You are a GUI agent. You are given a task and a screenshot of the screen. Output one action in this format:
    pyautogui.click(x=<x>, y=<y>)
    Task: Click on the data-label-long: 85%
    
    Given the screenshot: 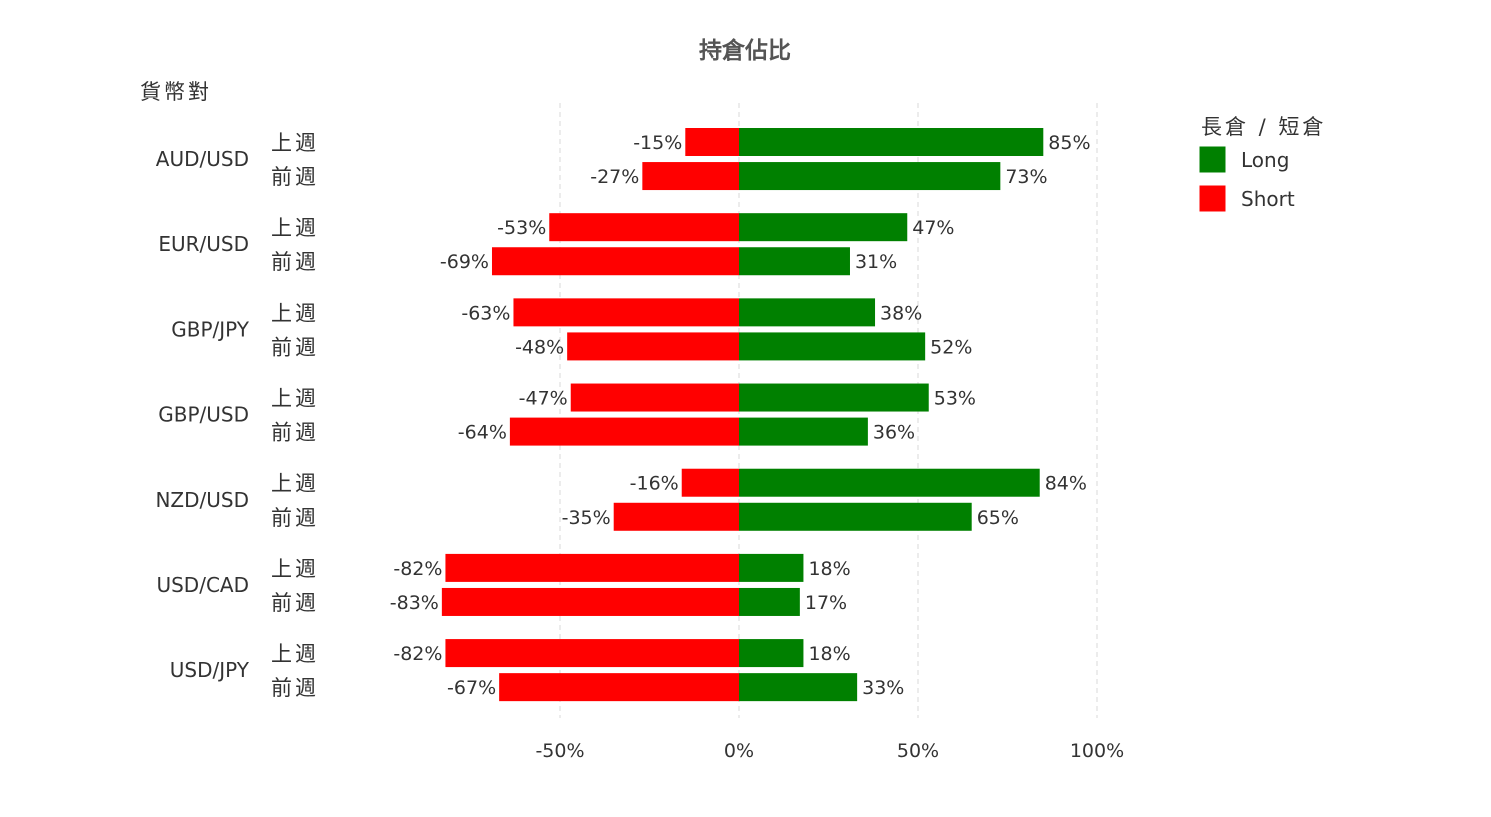 What is the action you would take?
    pyautogui.click(x=1069, y=143)
    